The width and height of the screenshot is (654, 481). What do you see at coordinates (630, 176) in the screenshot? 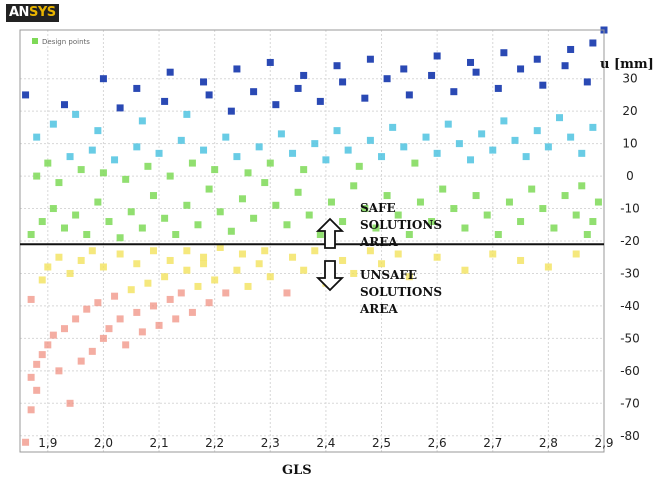
I see `y-tick-label: 0` at bounding box center [630, 176].